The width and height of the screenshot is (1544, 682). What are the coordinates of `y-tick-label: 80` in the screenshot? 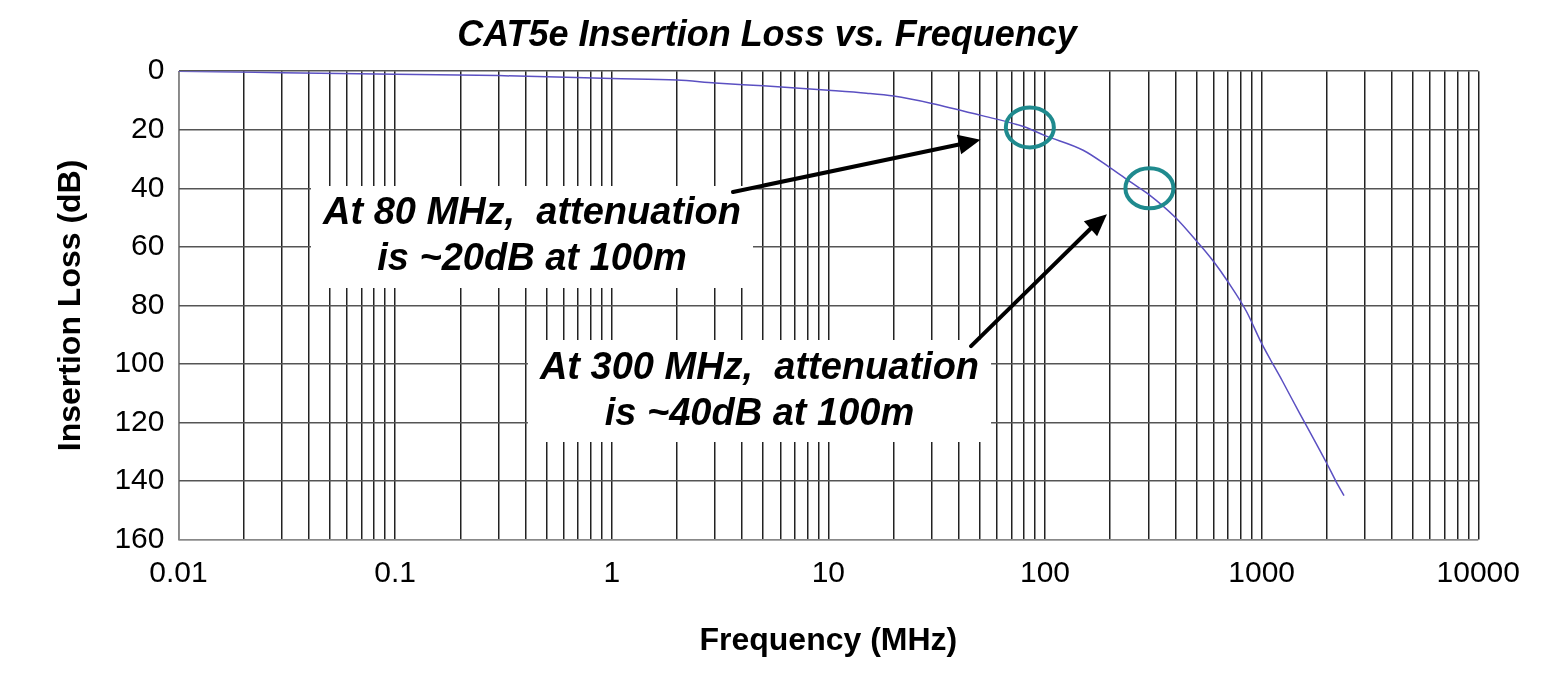 It's located at (148, 303).